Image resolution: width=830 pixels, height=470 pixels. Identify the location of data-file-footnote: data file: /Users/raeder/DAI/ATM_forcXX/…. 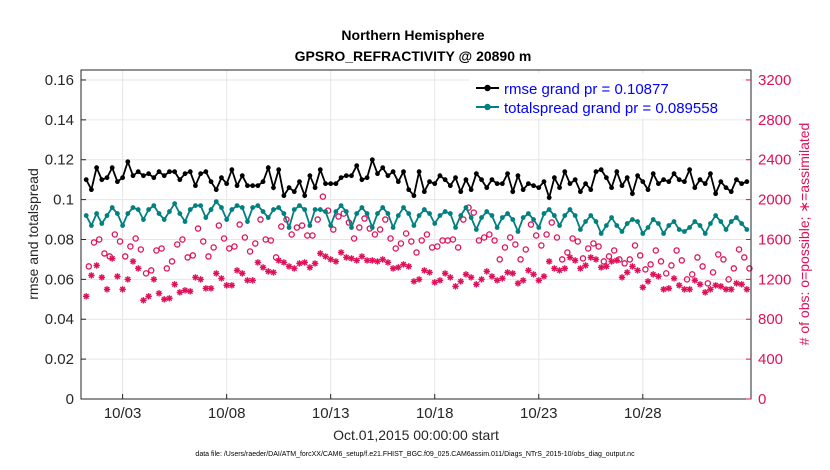
(415, 454).